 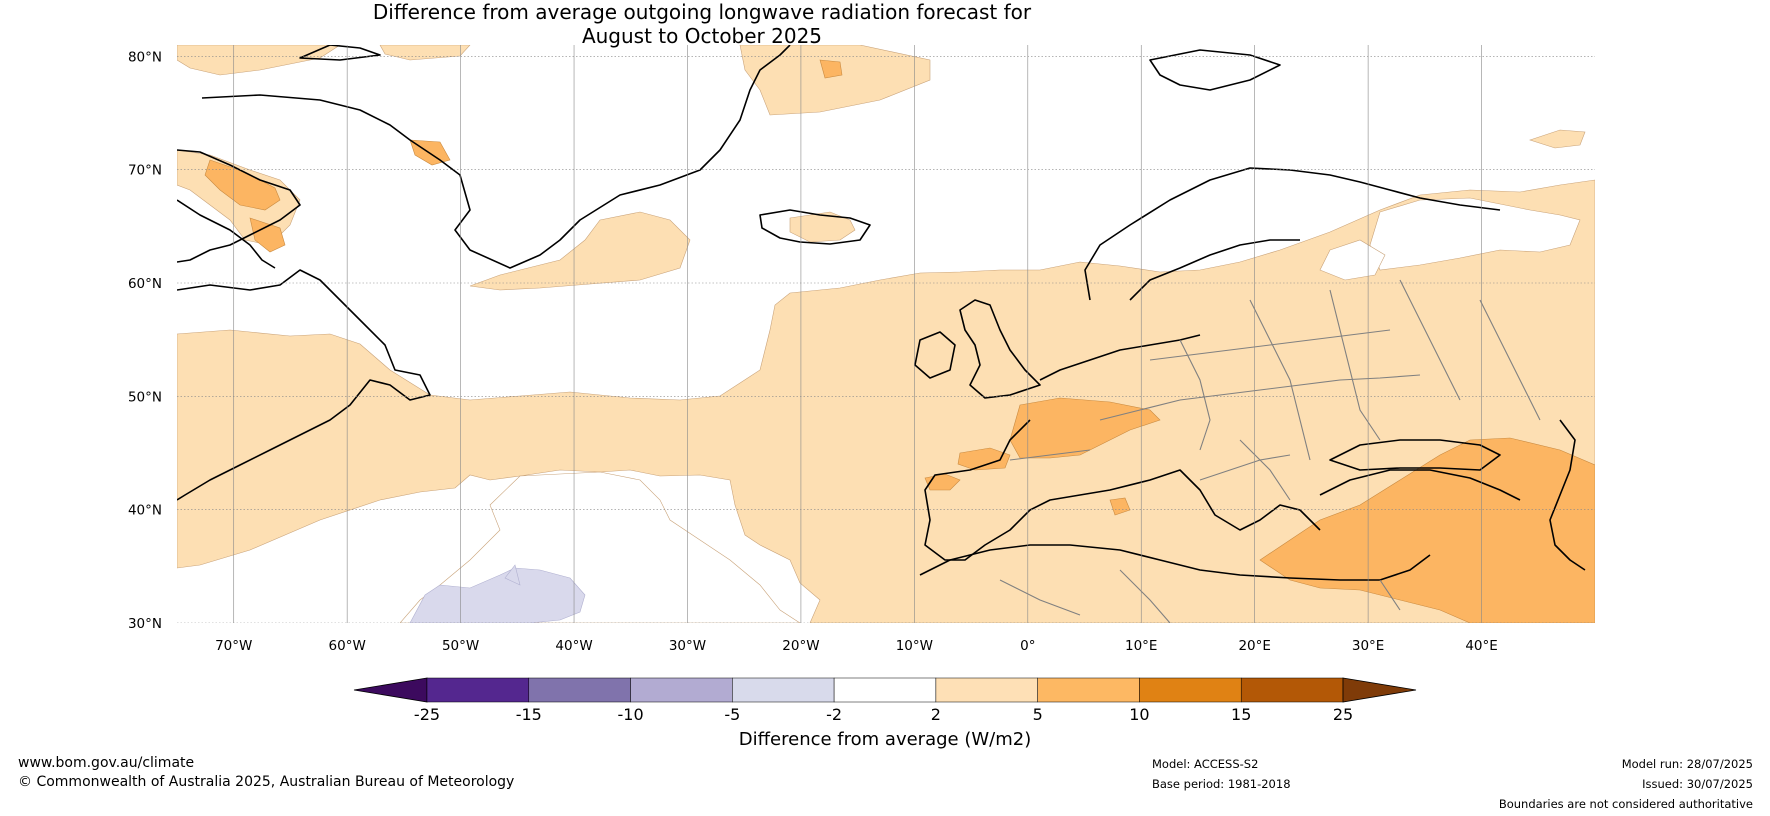 What do you see at coordinates (1027, 646) in the screenshot?
I see `longitude-tick-label: 0°` at bounding box center [1027, 646].